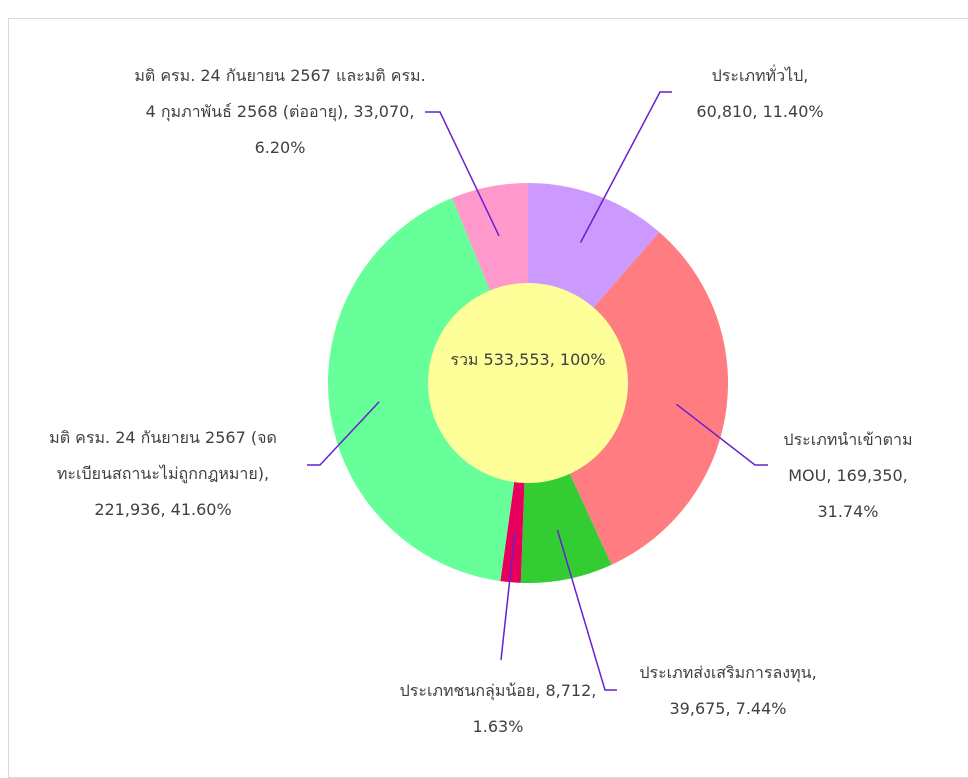 The image size is (968, 778). Describe the element at coordinates (280, 147) in the screenshot. I see `label-percent: 6.20%` at that location.